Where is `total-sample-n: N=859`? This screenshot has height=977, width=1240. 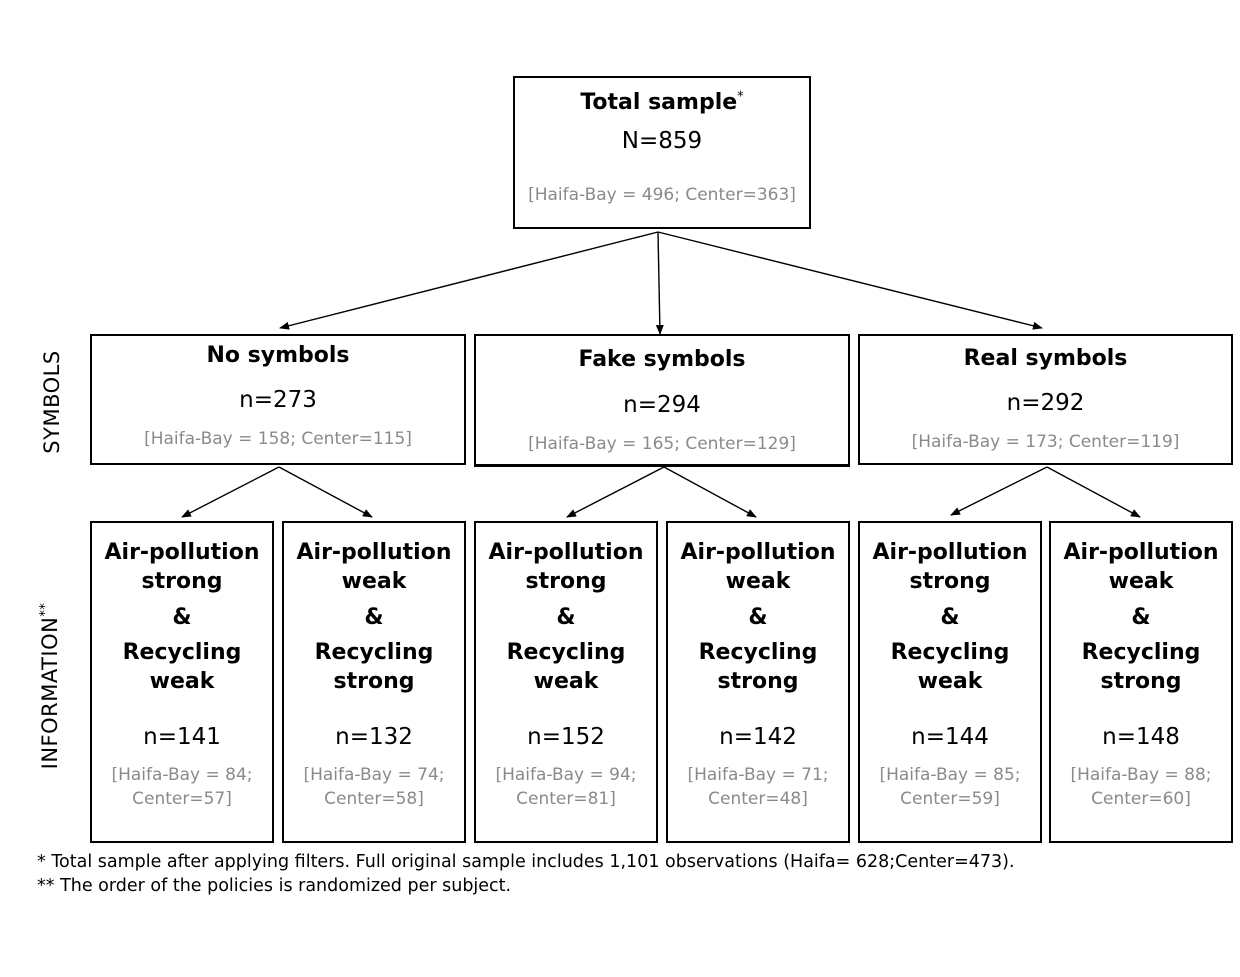 total-sample-n: N=859 is located at coordinates (662, 141).